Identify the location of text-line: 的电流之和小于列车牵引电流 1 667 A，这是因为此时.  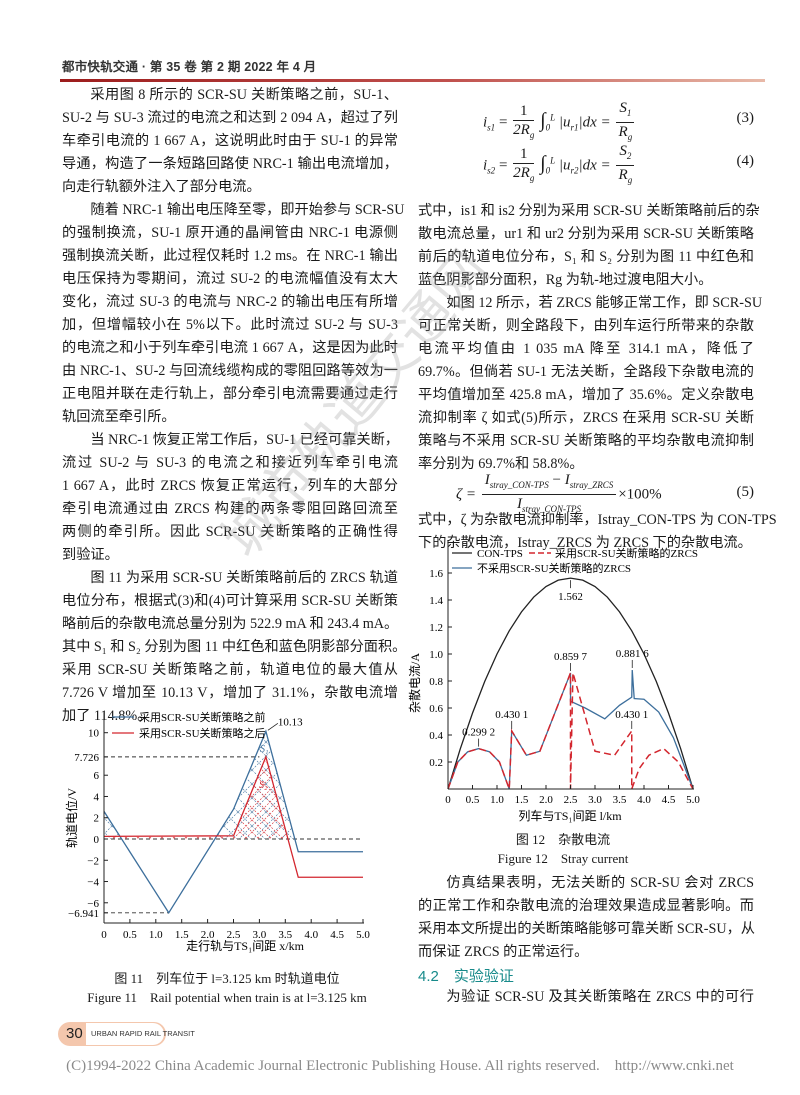
(230, 348).